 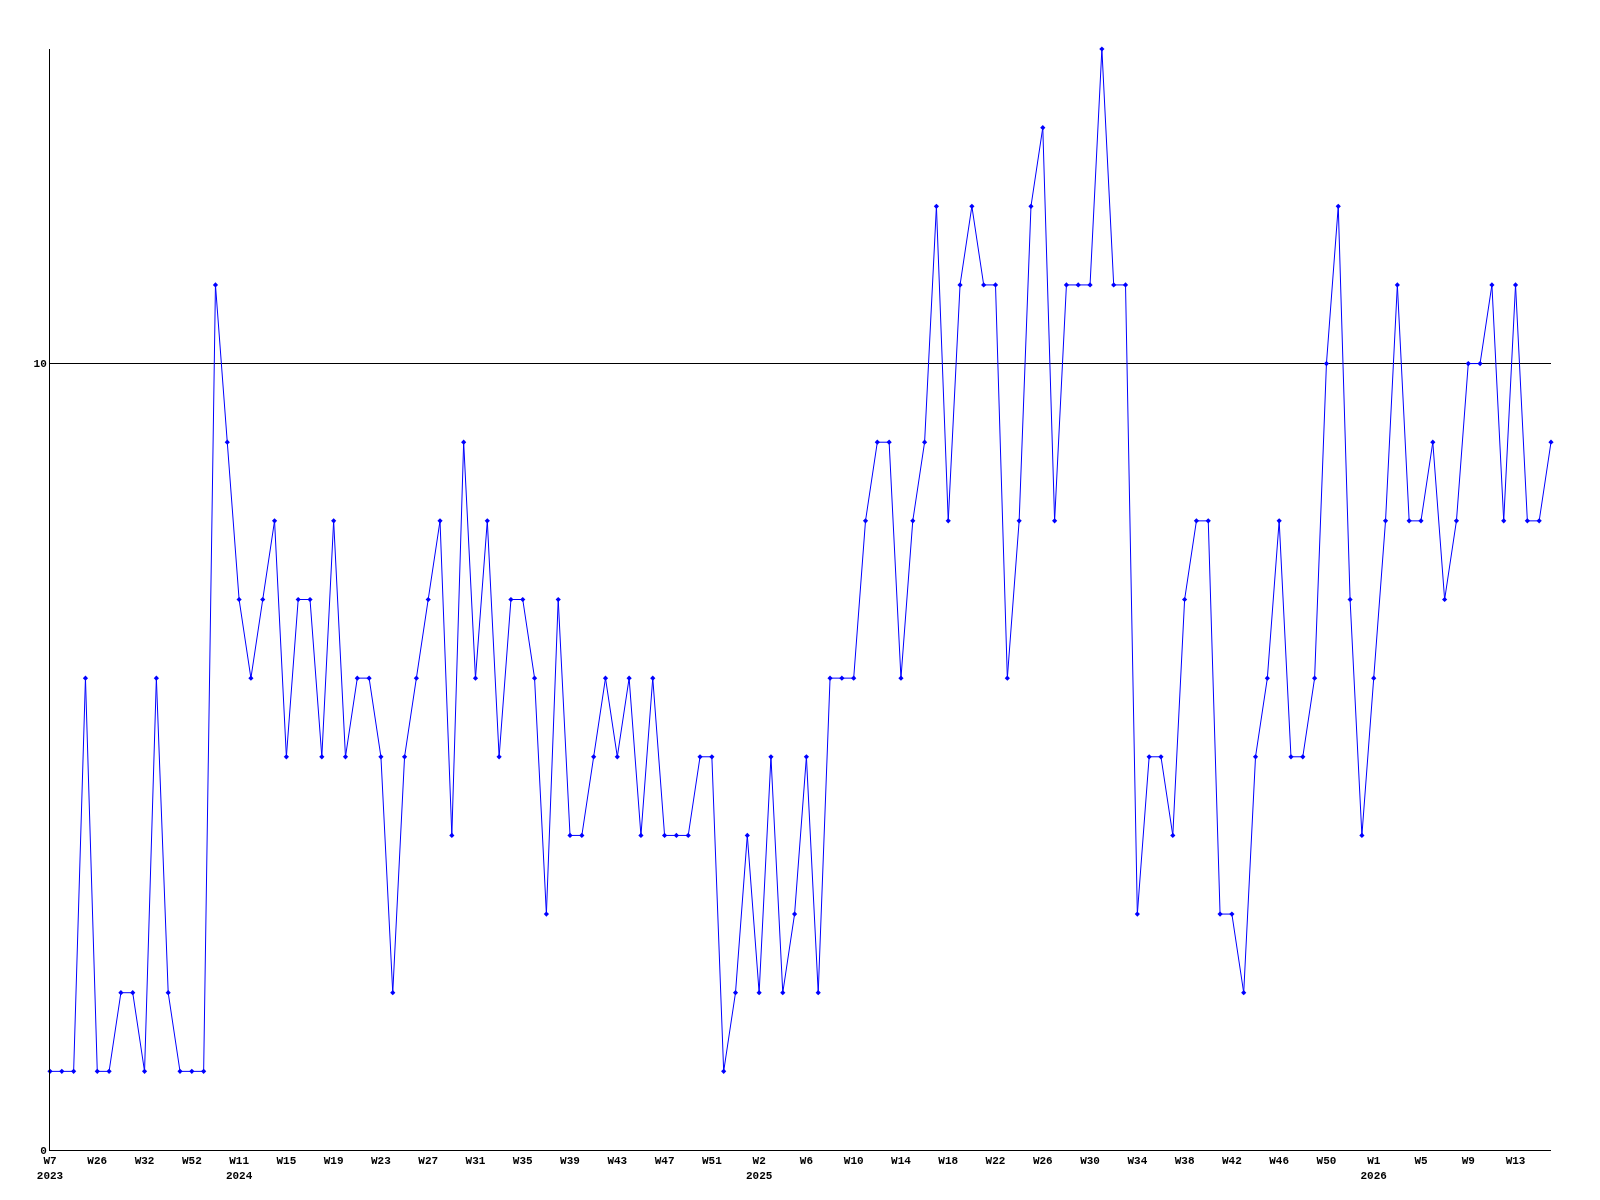 I want to click on x-tick-label: W38, so click(x=1184, y=1161).